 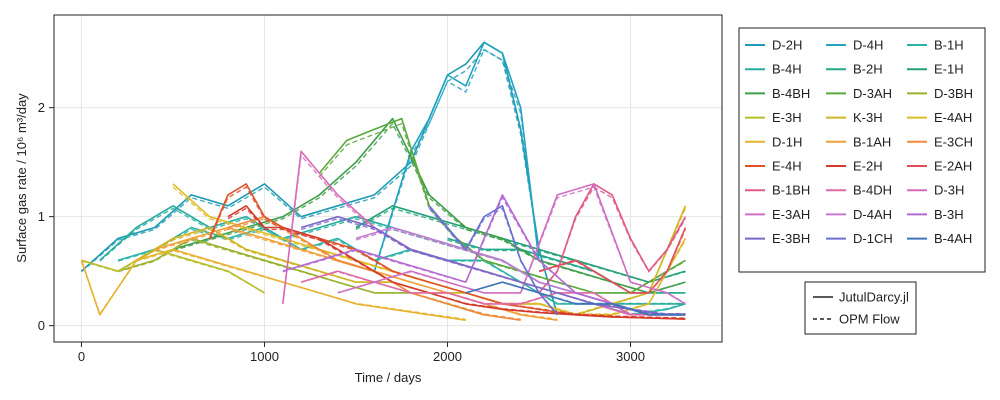 I want to click on series-line-d-4h, so click(x=456, y=156).